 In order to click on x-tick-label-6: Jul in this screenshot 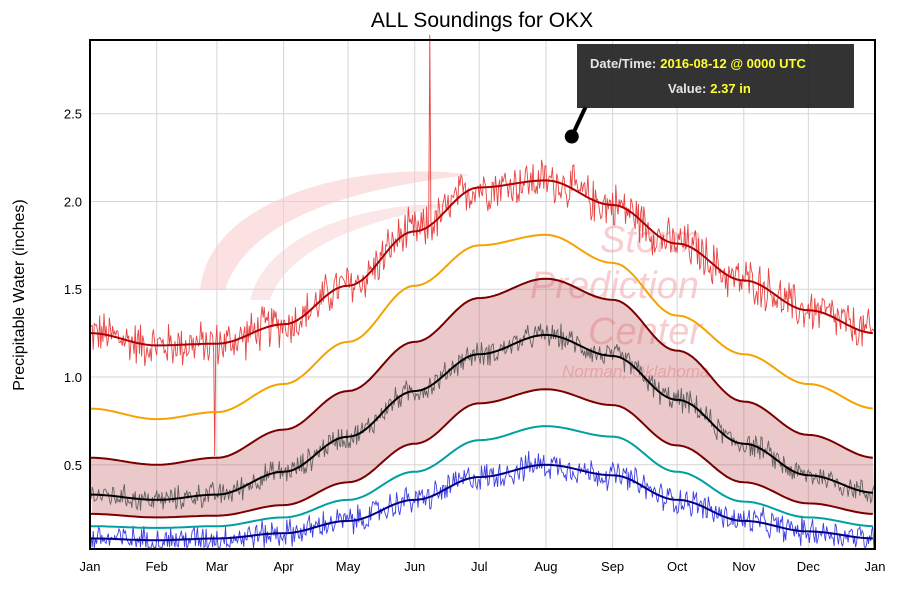, I will do `click(479, 566)`.